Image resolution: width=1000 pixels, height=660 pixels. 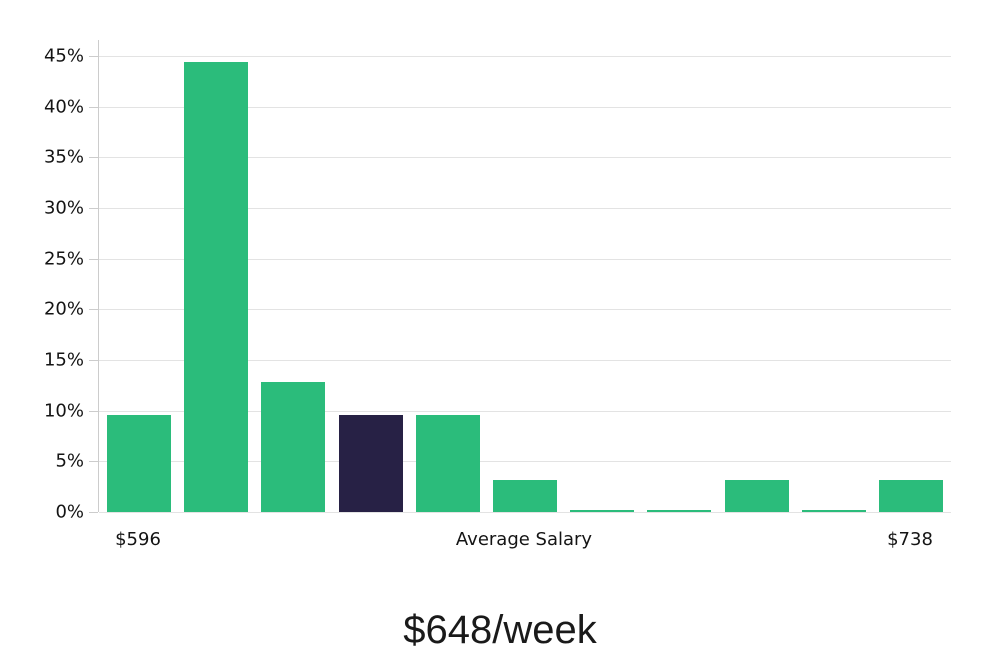 What do you see at coordinates (63, 411) in the screenshot?
I see `y-tick-label: 10%` at bounding box center [63, 411].